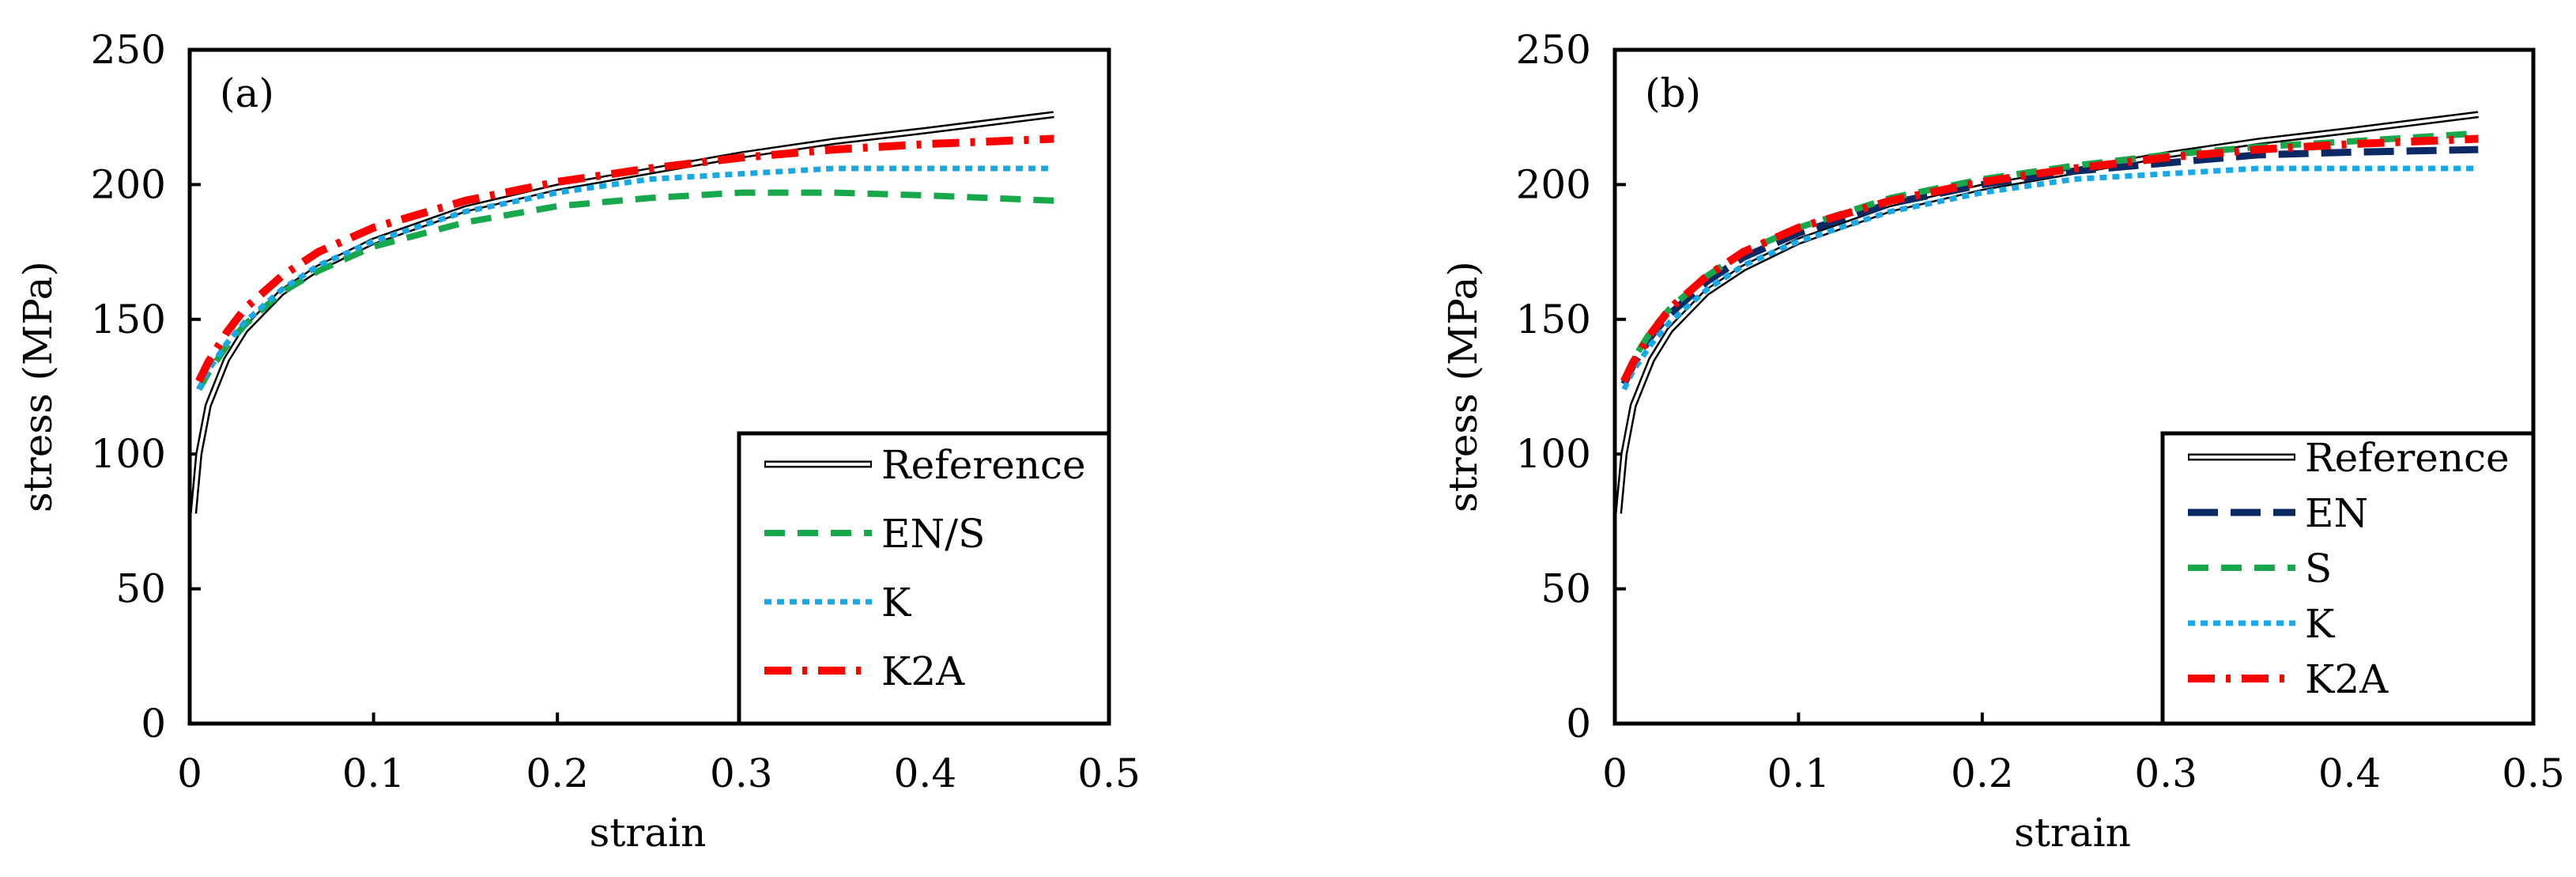 This screenshot has height=877, width=2576. What do you see at coordinates (1673, 93) in the screenshot?
I see `panel-label: (b)` at bounding box center [1673, 93].